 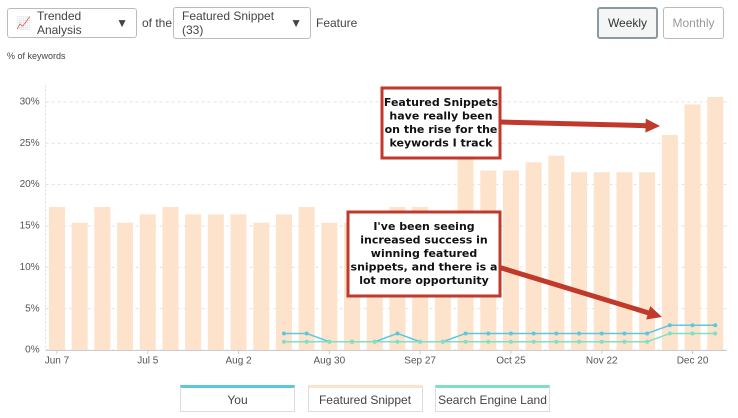 I want to click on y-tick-label: 0%, so click(x=32, y=350).